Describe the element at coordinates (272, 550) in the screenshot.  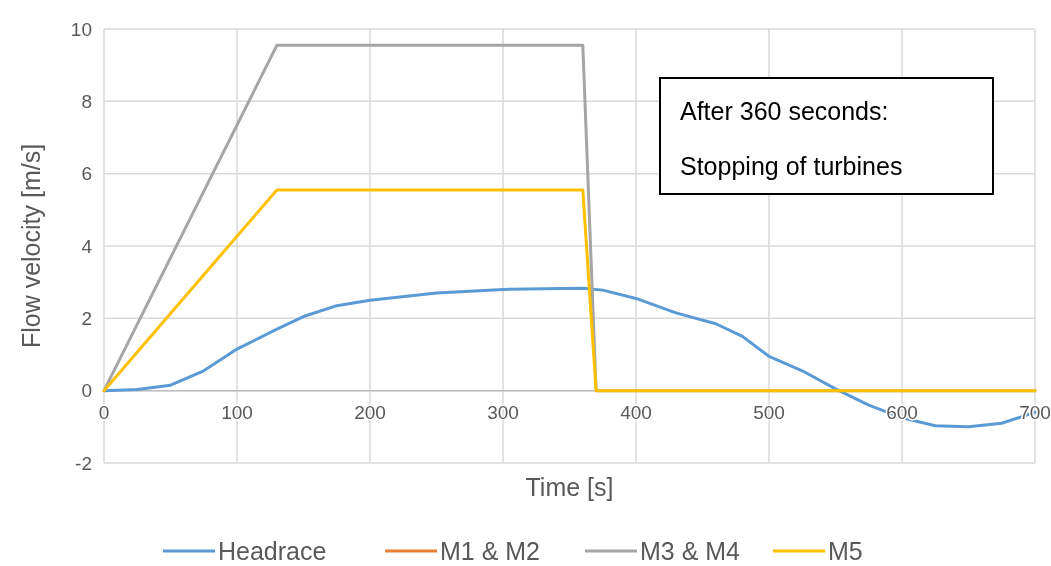
I see `legend-label: Headrace` at that location.